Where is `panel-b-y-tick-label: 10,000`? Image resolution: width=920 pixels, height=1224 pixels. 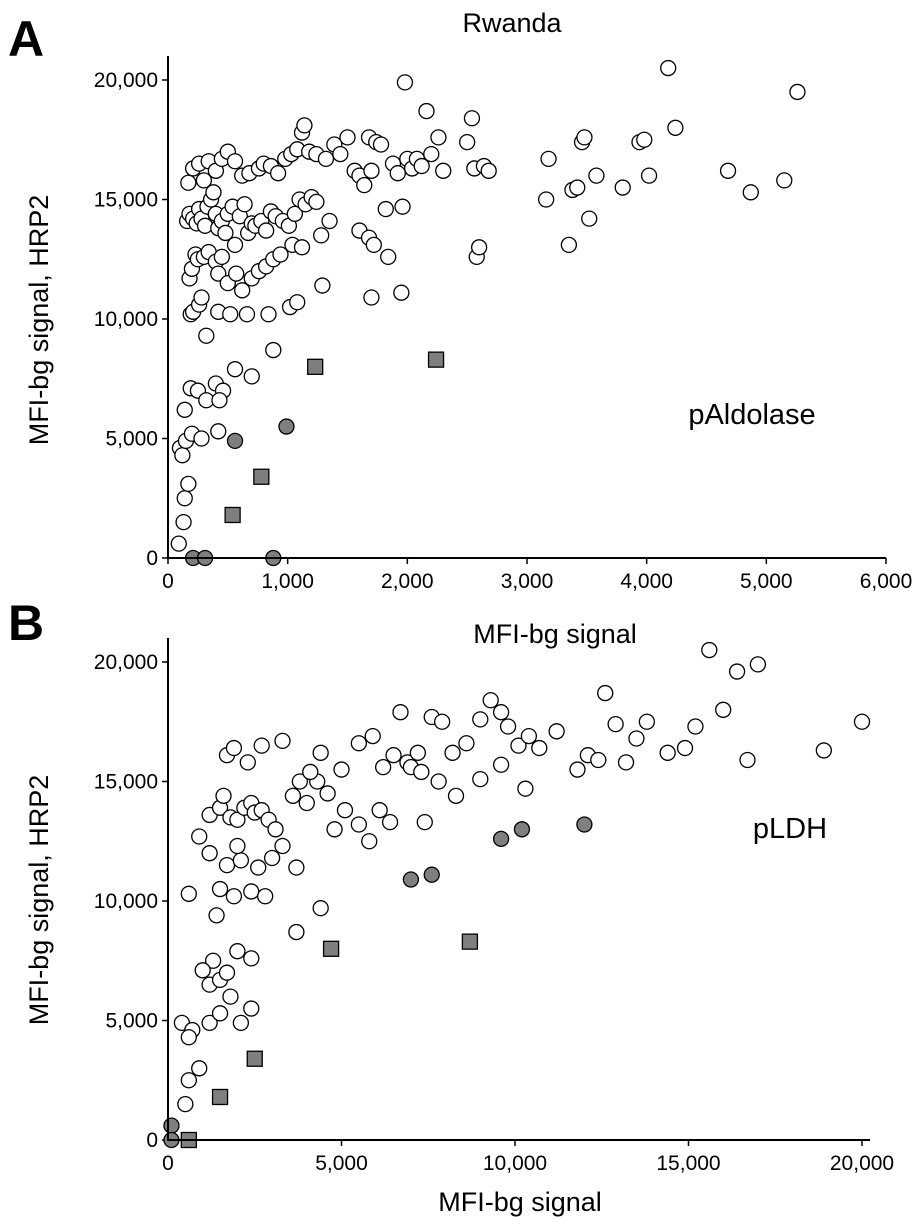
panel-b-y-tick-label: 10,000 is located at coordinates (126, 901).